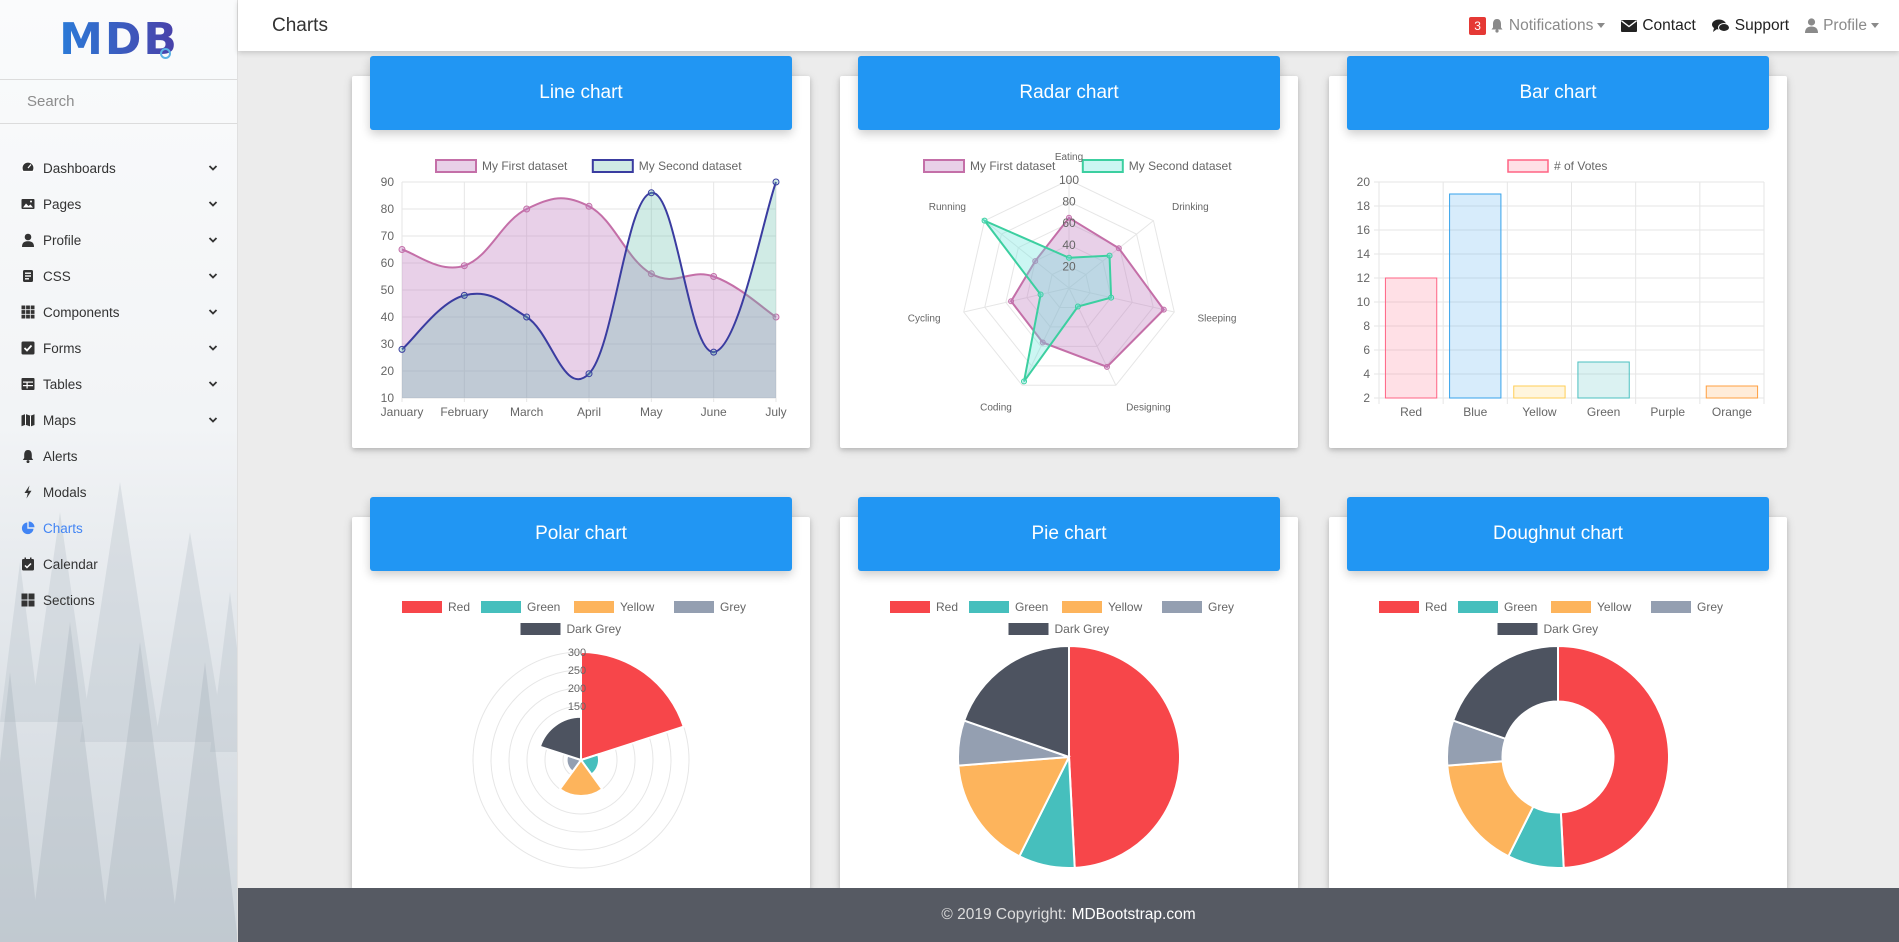  What do you see at coordinates (388, 371) in the screenshot?
I see `y-tick-label: 20` at bounding box center [388, 371].